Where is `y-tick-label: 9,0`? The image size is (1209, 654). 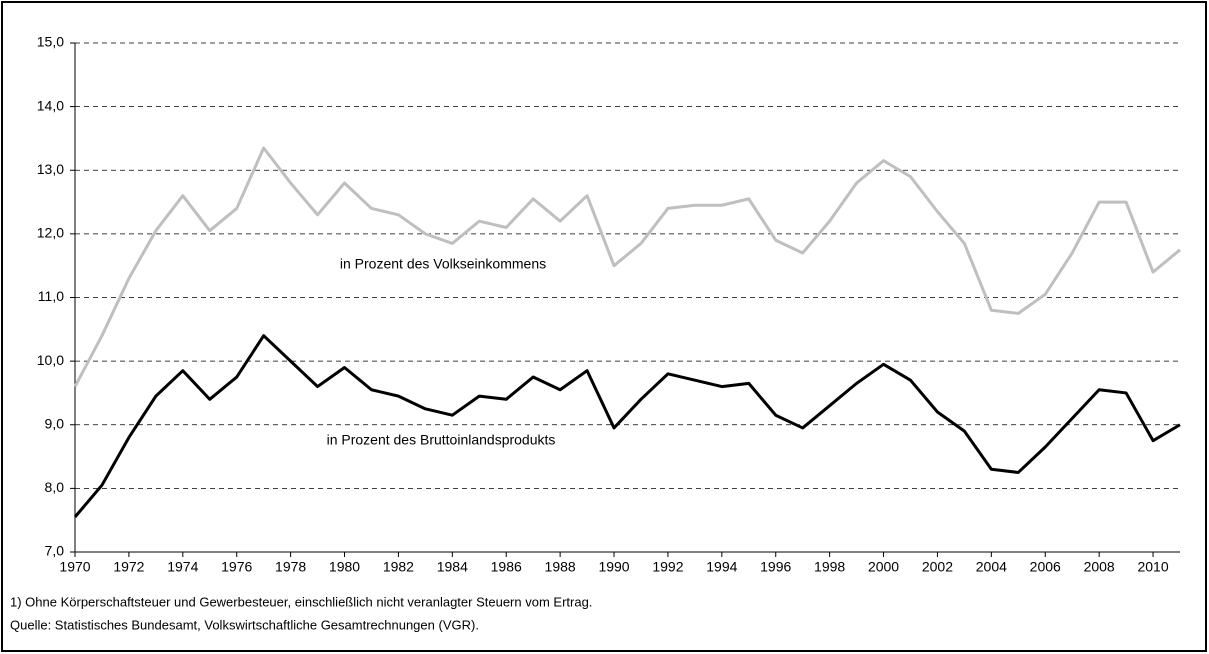 y-tick-label: 9,0 is located at coordinates (55, 423).